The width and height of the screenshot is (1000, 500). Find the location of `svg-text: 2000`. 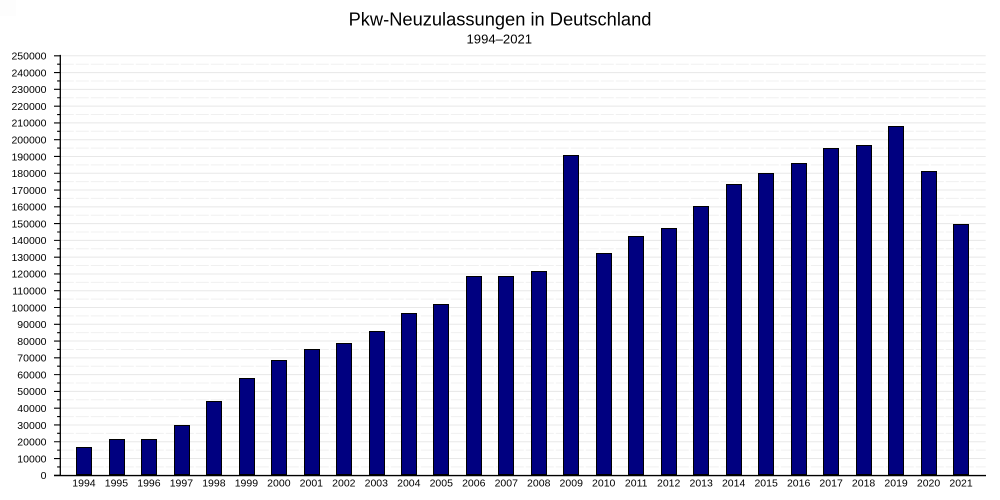

svg-text: 2000 is located at coordinates (279, 484).